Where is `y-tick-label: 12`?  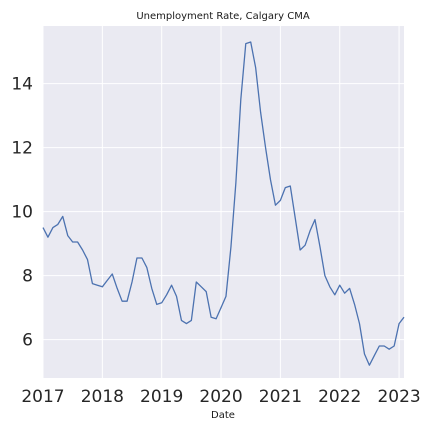 y-tick-label: 12 is located at coordinates (22, 149).